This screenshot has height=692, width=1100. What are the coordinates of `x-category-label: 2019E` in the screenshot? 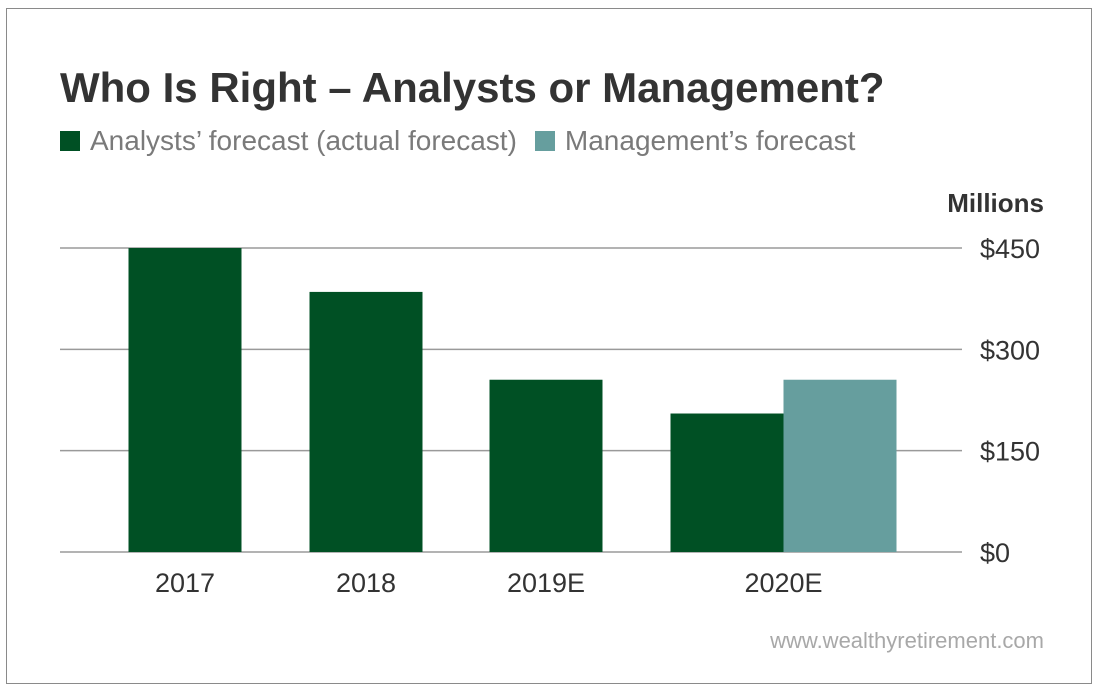 It's located at (546, 583).